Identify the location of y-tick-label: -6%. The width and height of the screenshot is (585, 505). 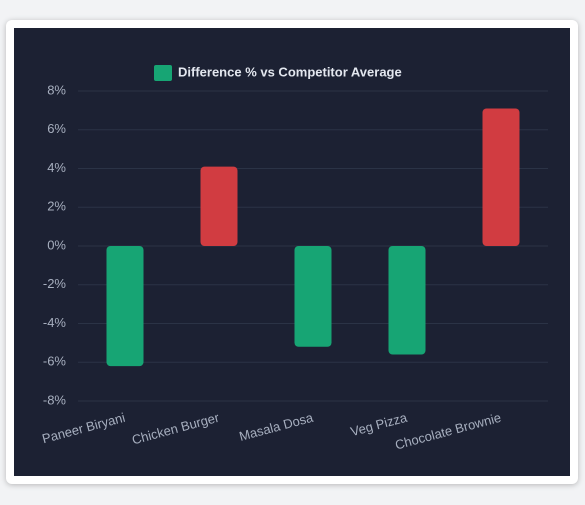
(55, 361).